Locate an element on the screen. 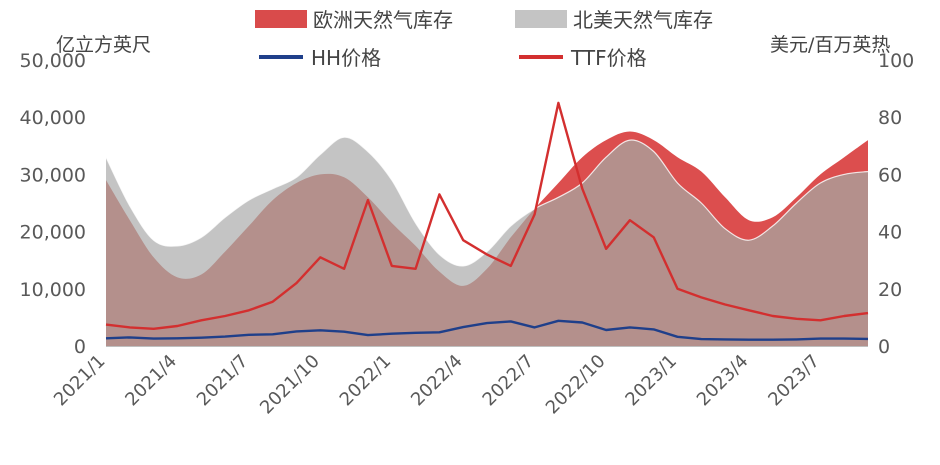  us-storage-swatch is located at coordinates (541, 18).